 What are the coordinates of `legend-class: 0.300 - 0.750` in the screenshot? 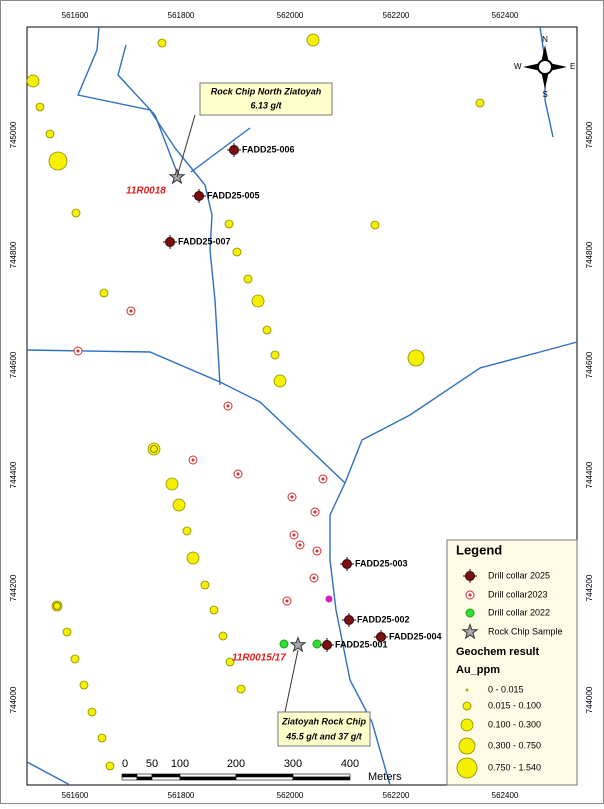 It's located at (514, 745).